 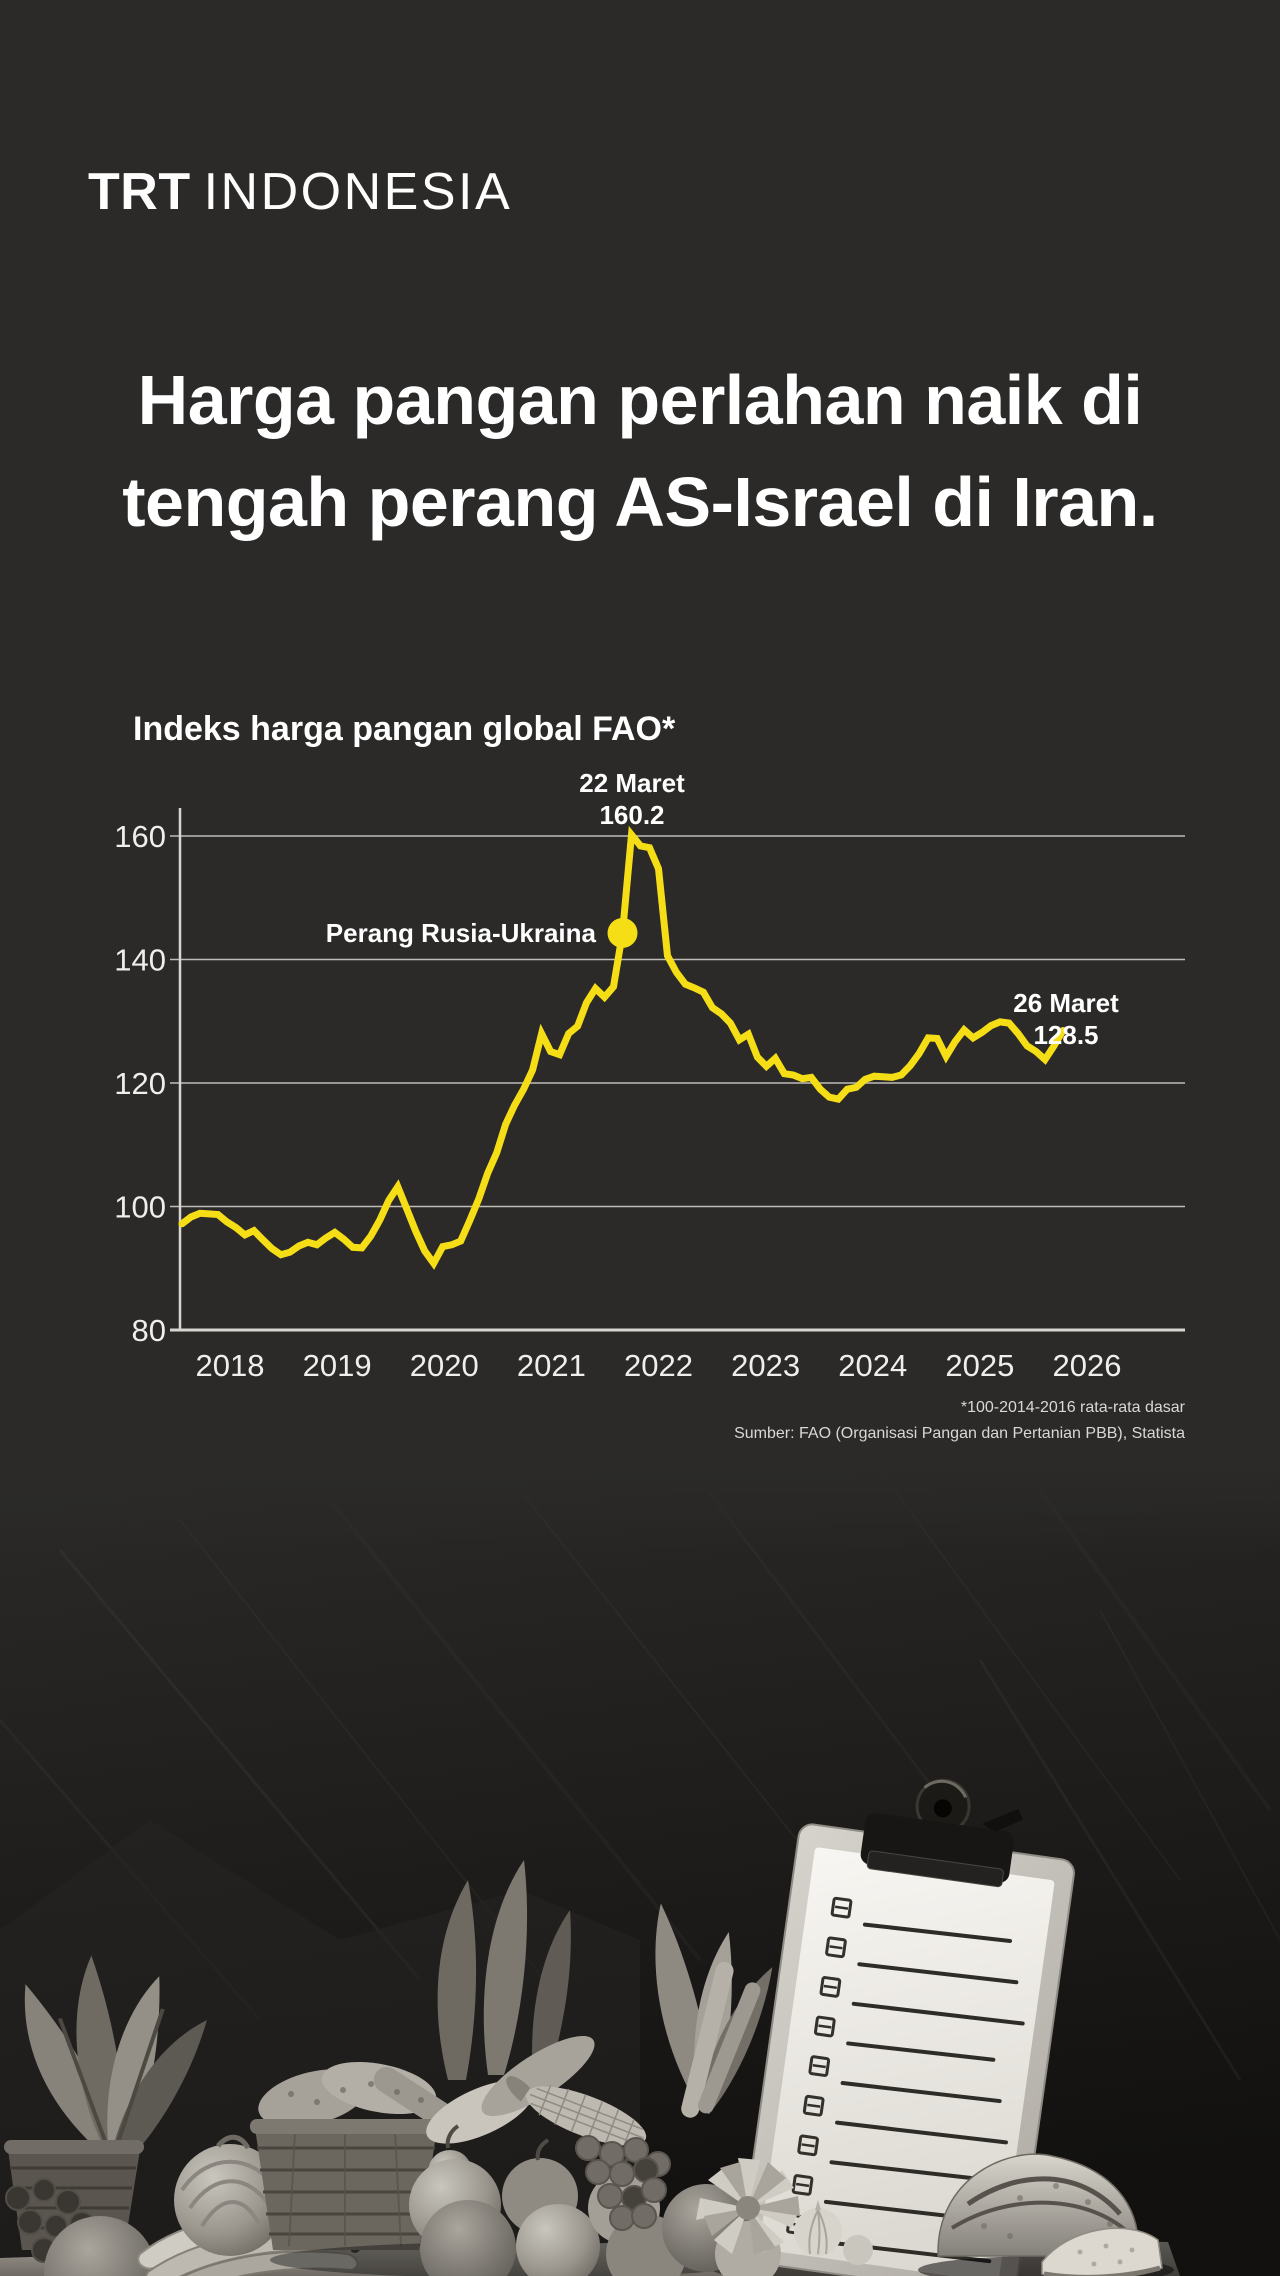 What do you see at coordinates (358, 192) in the screenshot?
I see `logo-indonesia: INDONESIA` at bounding box center [358, 192].